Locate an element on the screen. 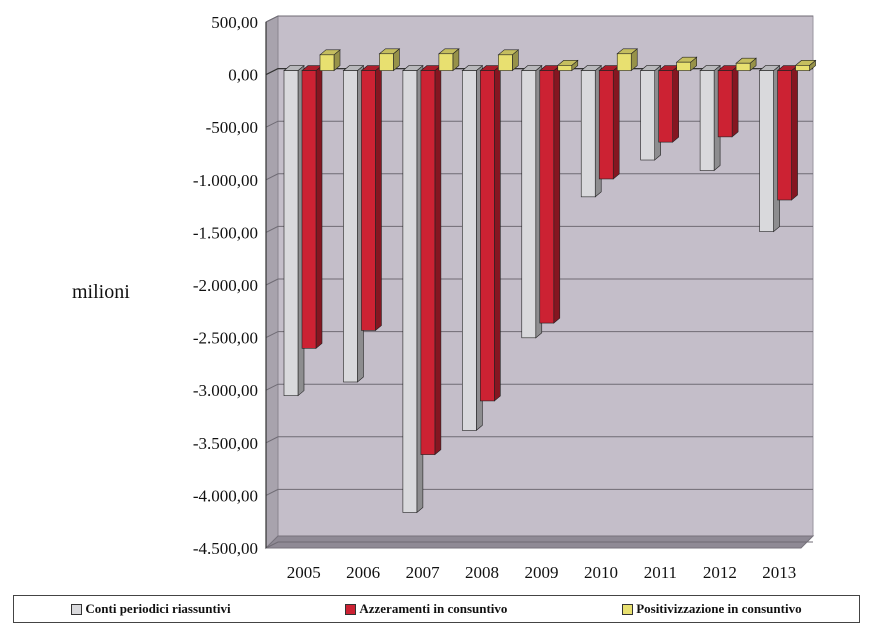 The image size is (875, 632). y-tick-label: -4.500,00 is located at coordinates (225, 548).